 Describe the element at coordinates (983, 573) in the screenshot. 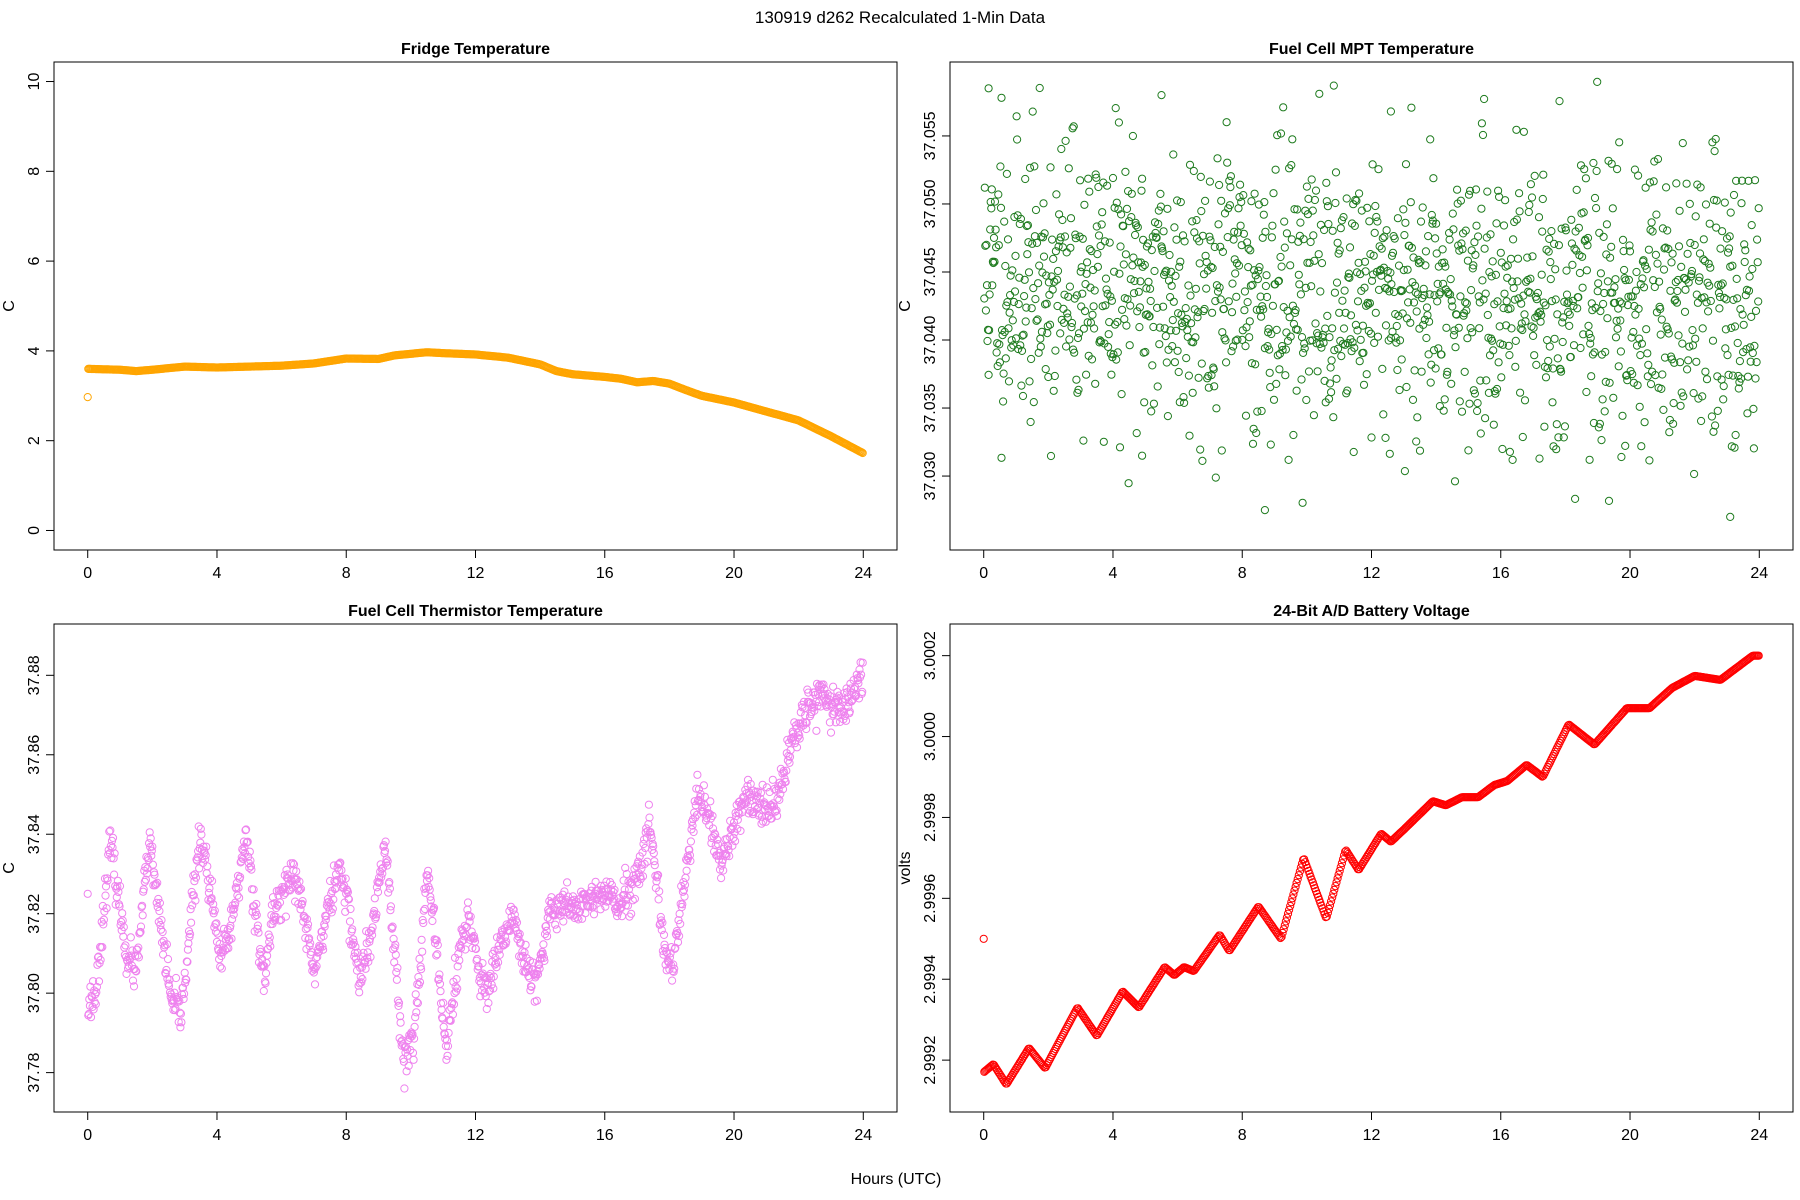

I see `x-tick-label: 0` at that location.